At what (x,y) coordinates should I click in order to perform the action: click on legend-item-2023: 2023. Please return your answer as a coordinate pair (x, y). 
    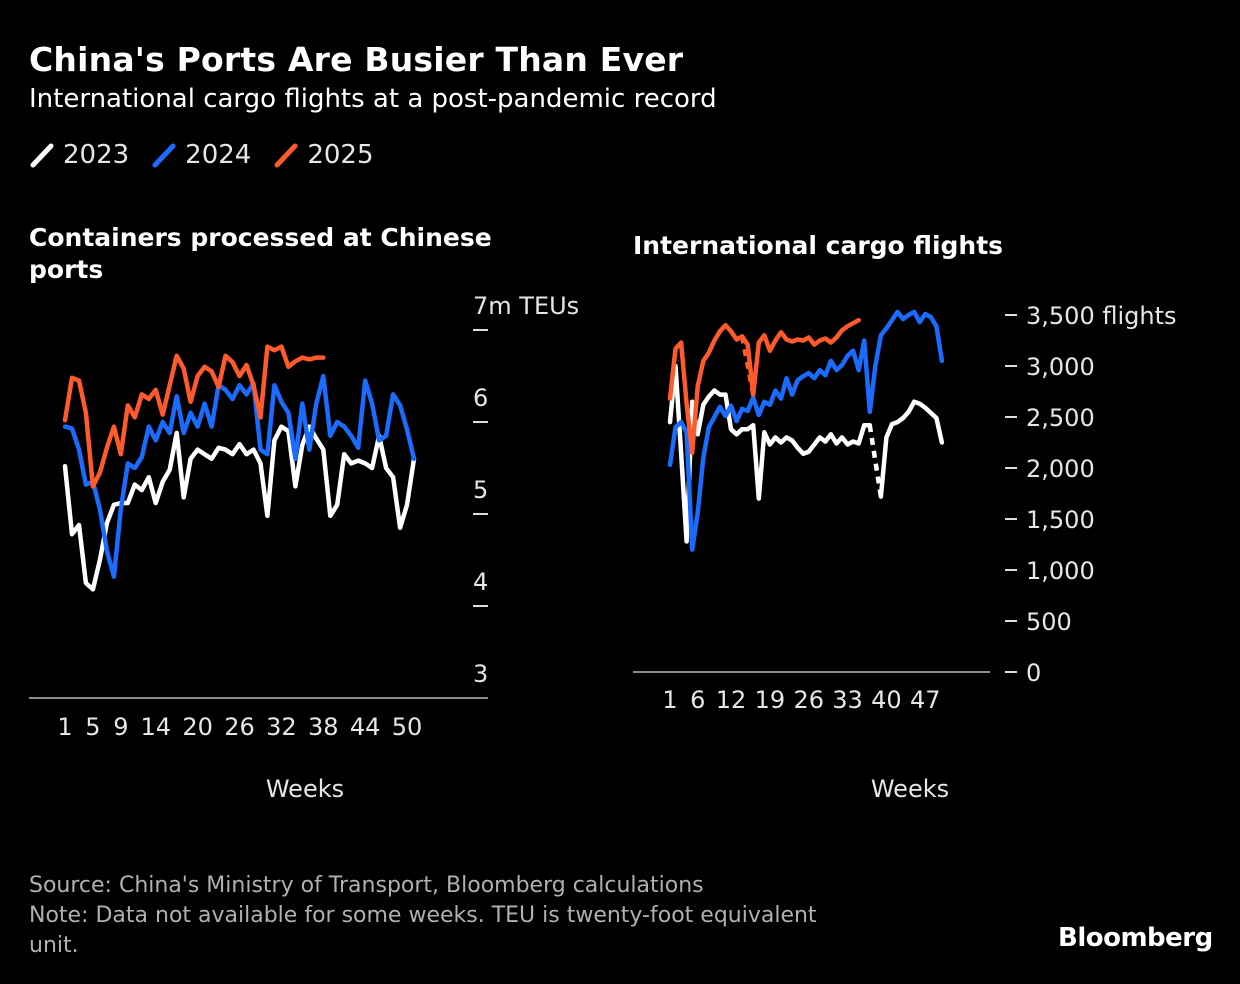
    Looking at the image, I should click on (79, 155).